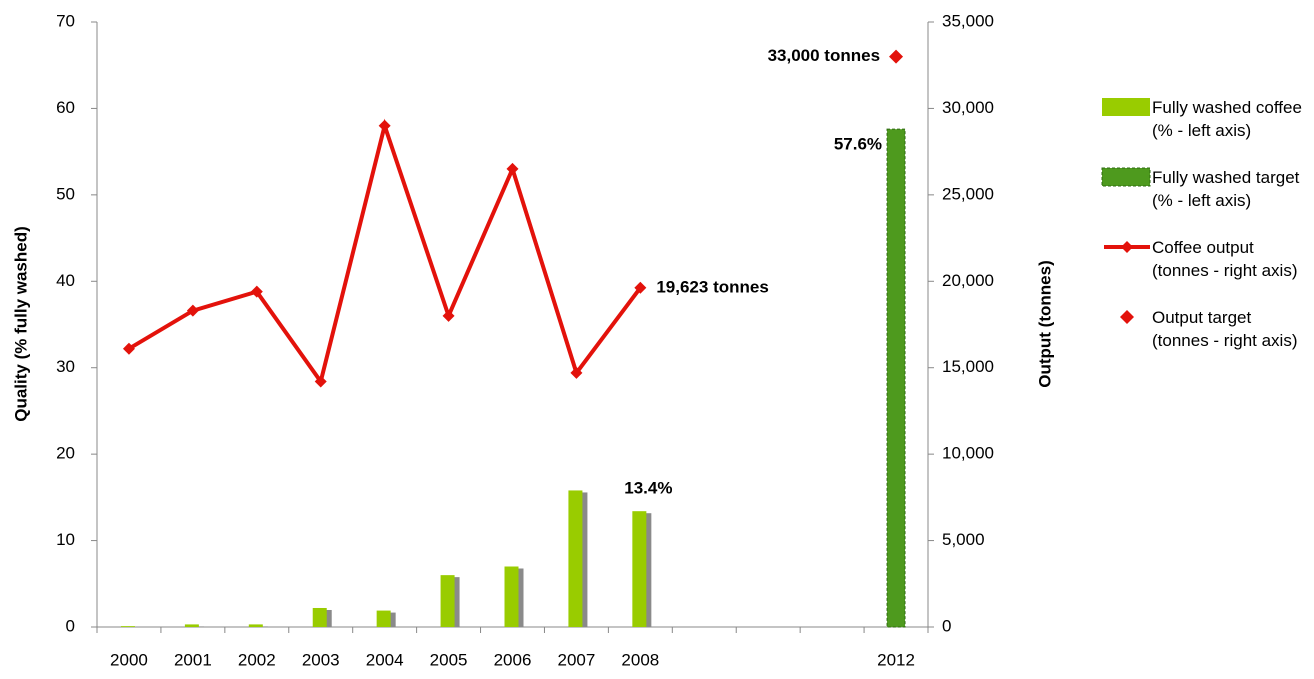  Describe the element at coordinates (896, 659) in the screenshot. I see `x-tick-label: 2012` at that location.